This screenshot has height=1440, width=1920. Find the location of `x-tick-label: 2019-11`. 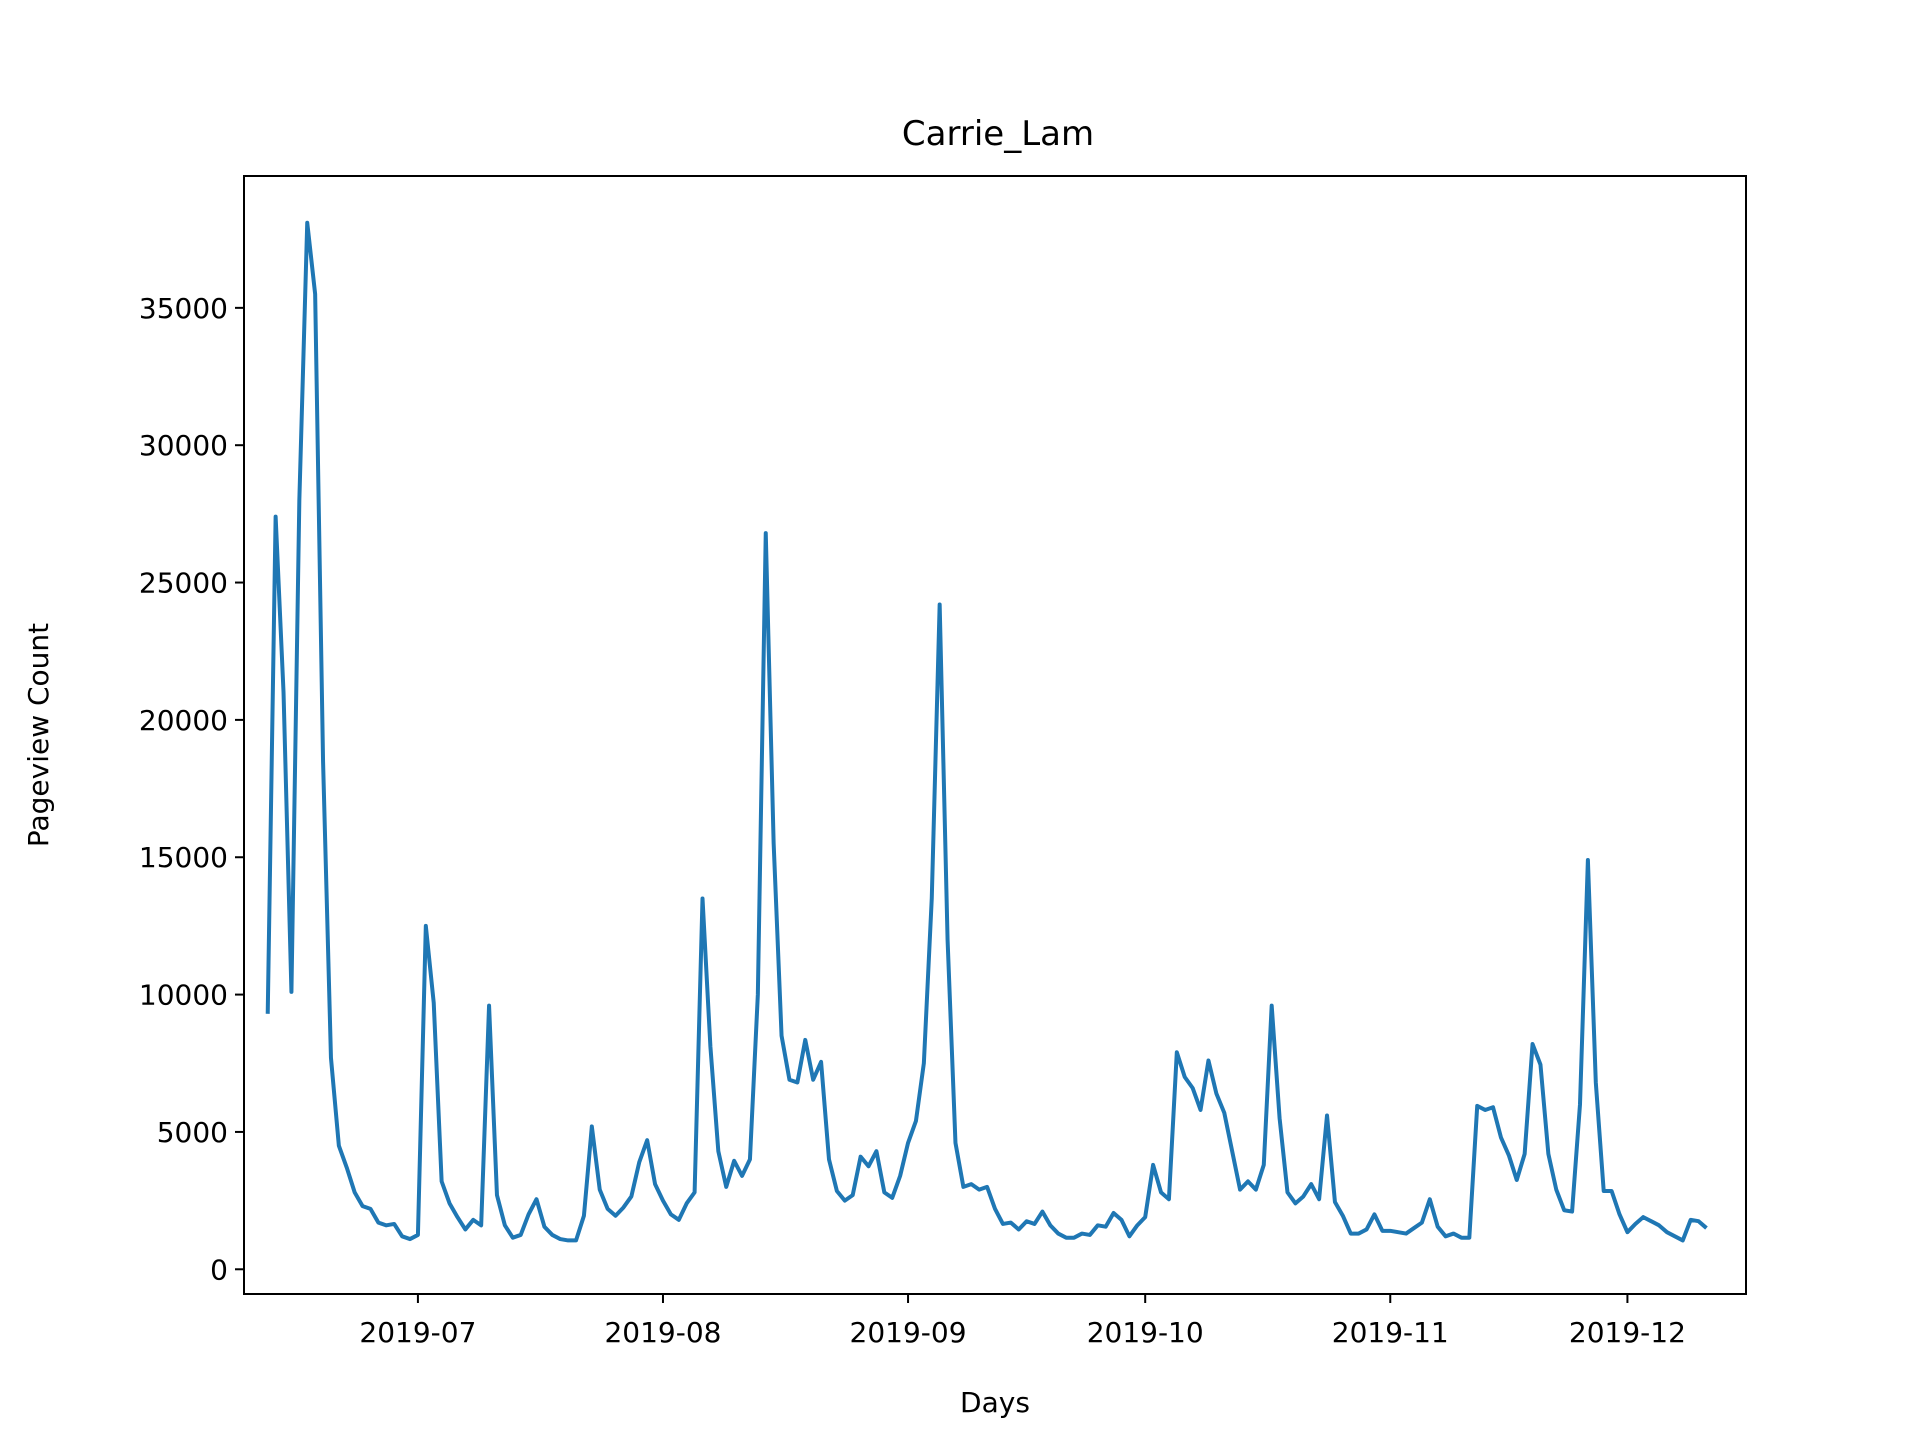

x-tick-label: 2019-11 is located at coordinates (1390, 1332).